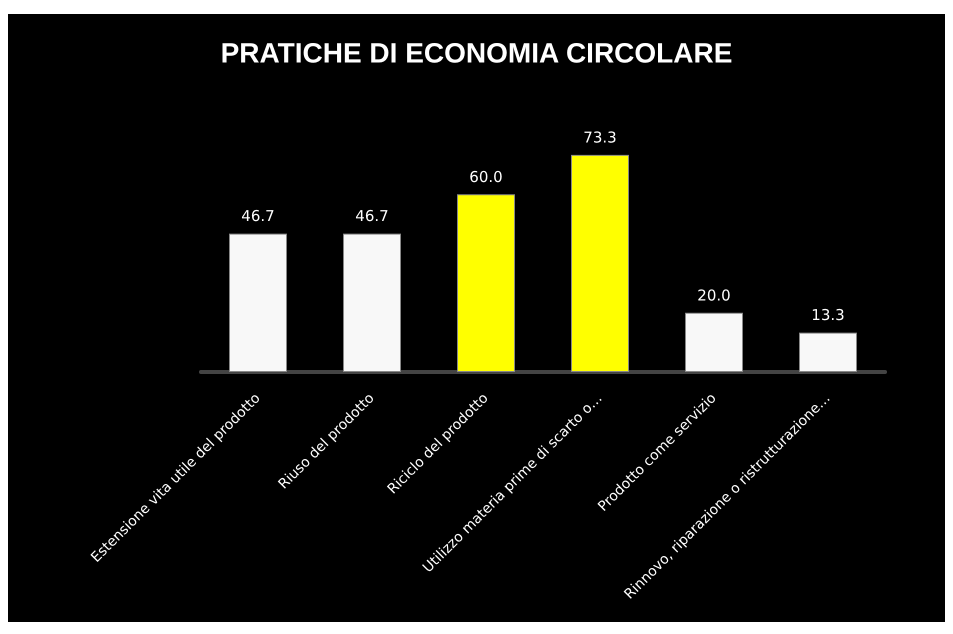 The width and height of the screenshot is (953, 634). I want to click on chart-title: PRATICHE DI ECONOMIA CIRCOLARE, so click(476, 53).